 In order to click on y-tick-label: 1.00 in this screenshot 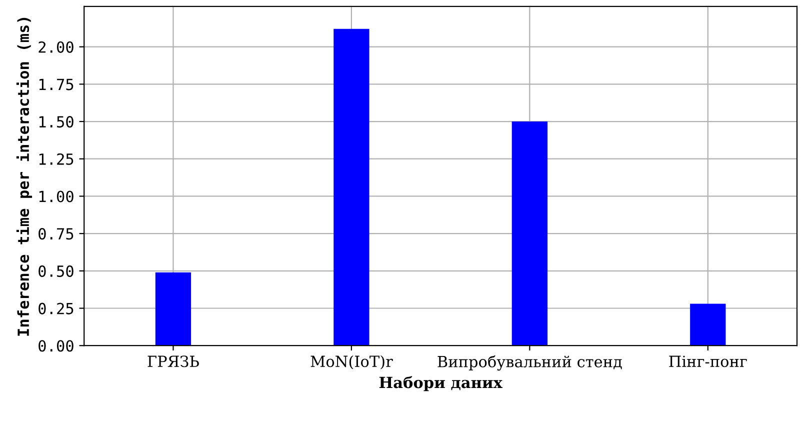, I will do `click(56, 196)`.